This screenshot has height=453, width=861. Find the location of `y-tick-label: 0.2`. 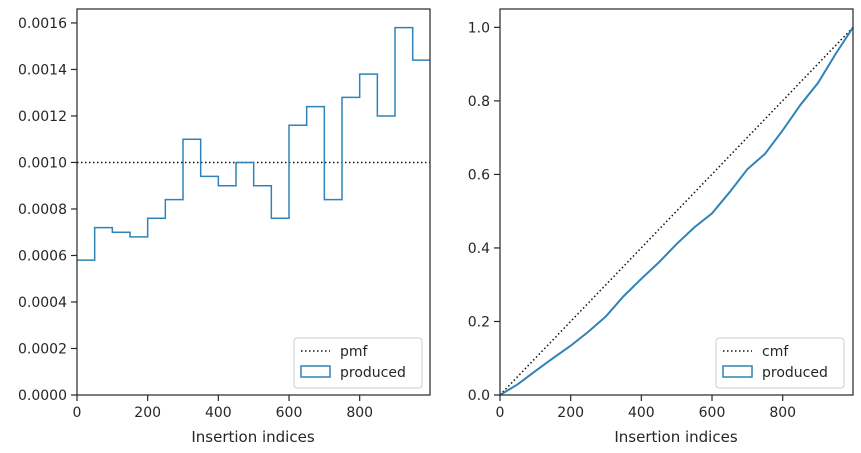

y-tick-label: 0.2 is located at coordinates (479, 322).